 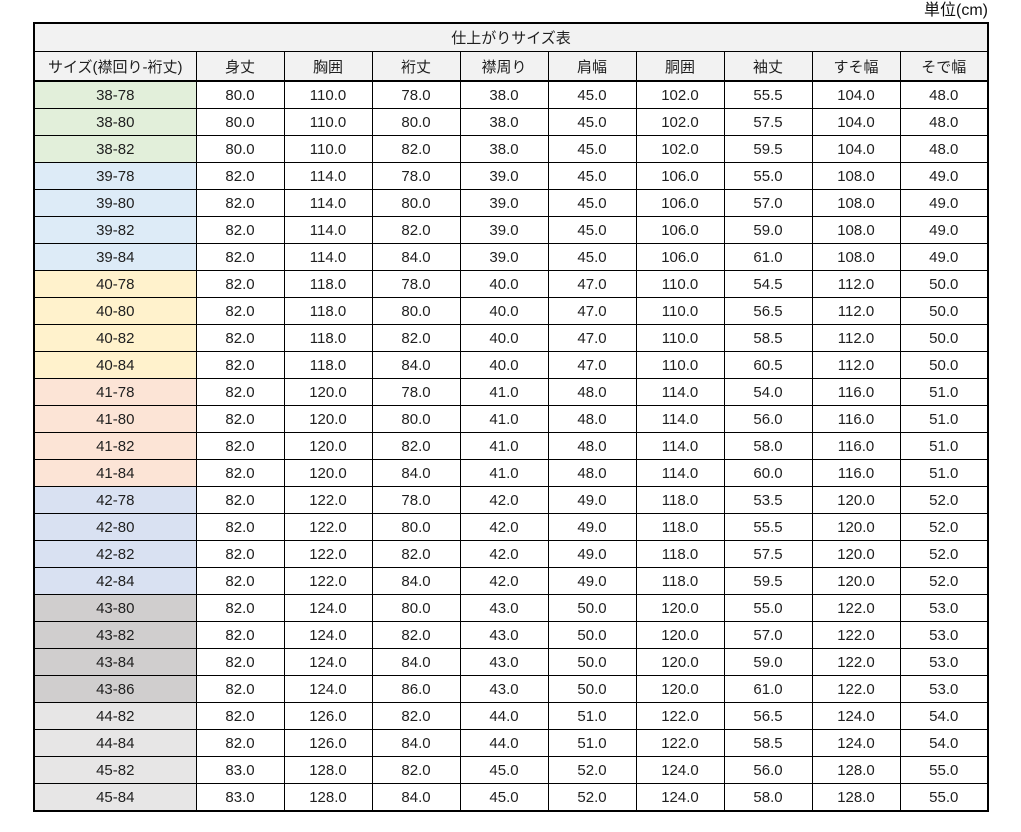 What do you see at coordinates (115, 257) in the screenshot?
I see `size-cell: 39-84` at bounding box center [115, 257].